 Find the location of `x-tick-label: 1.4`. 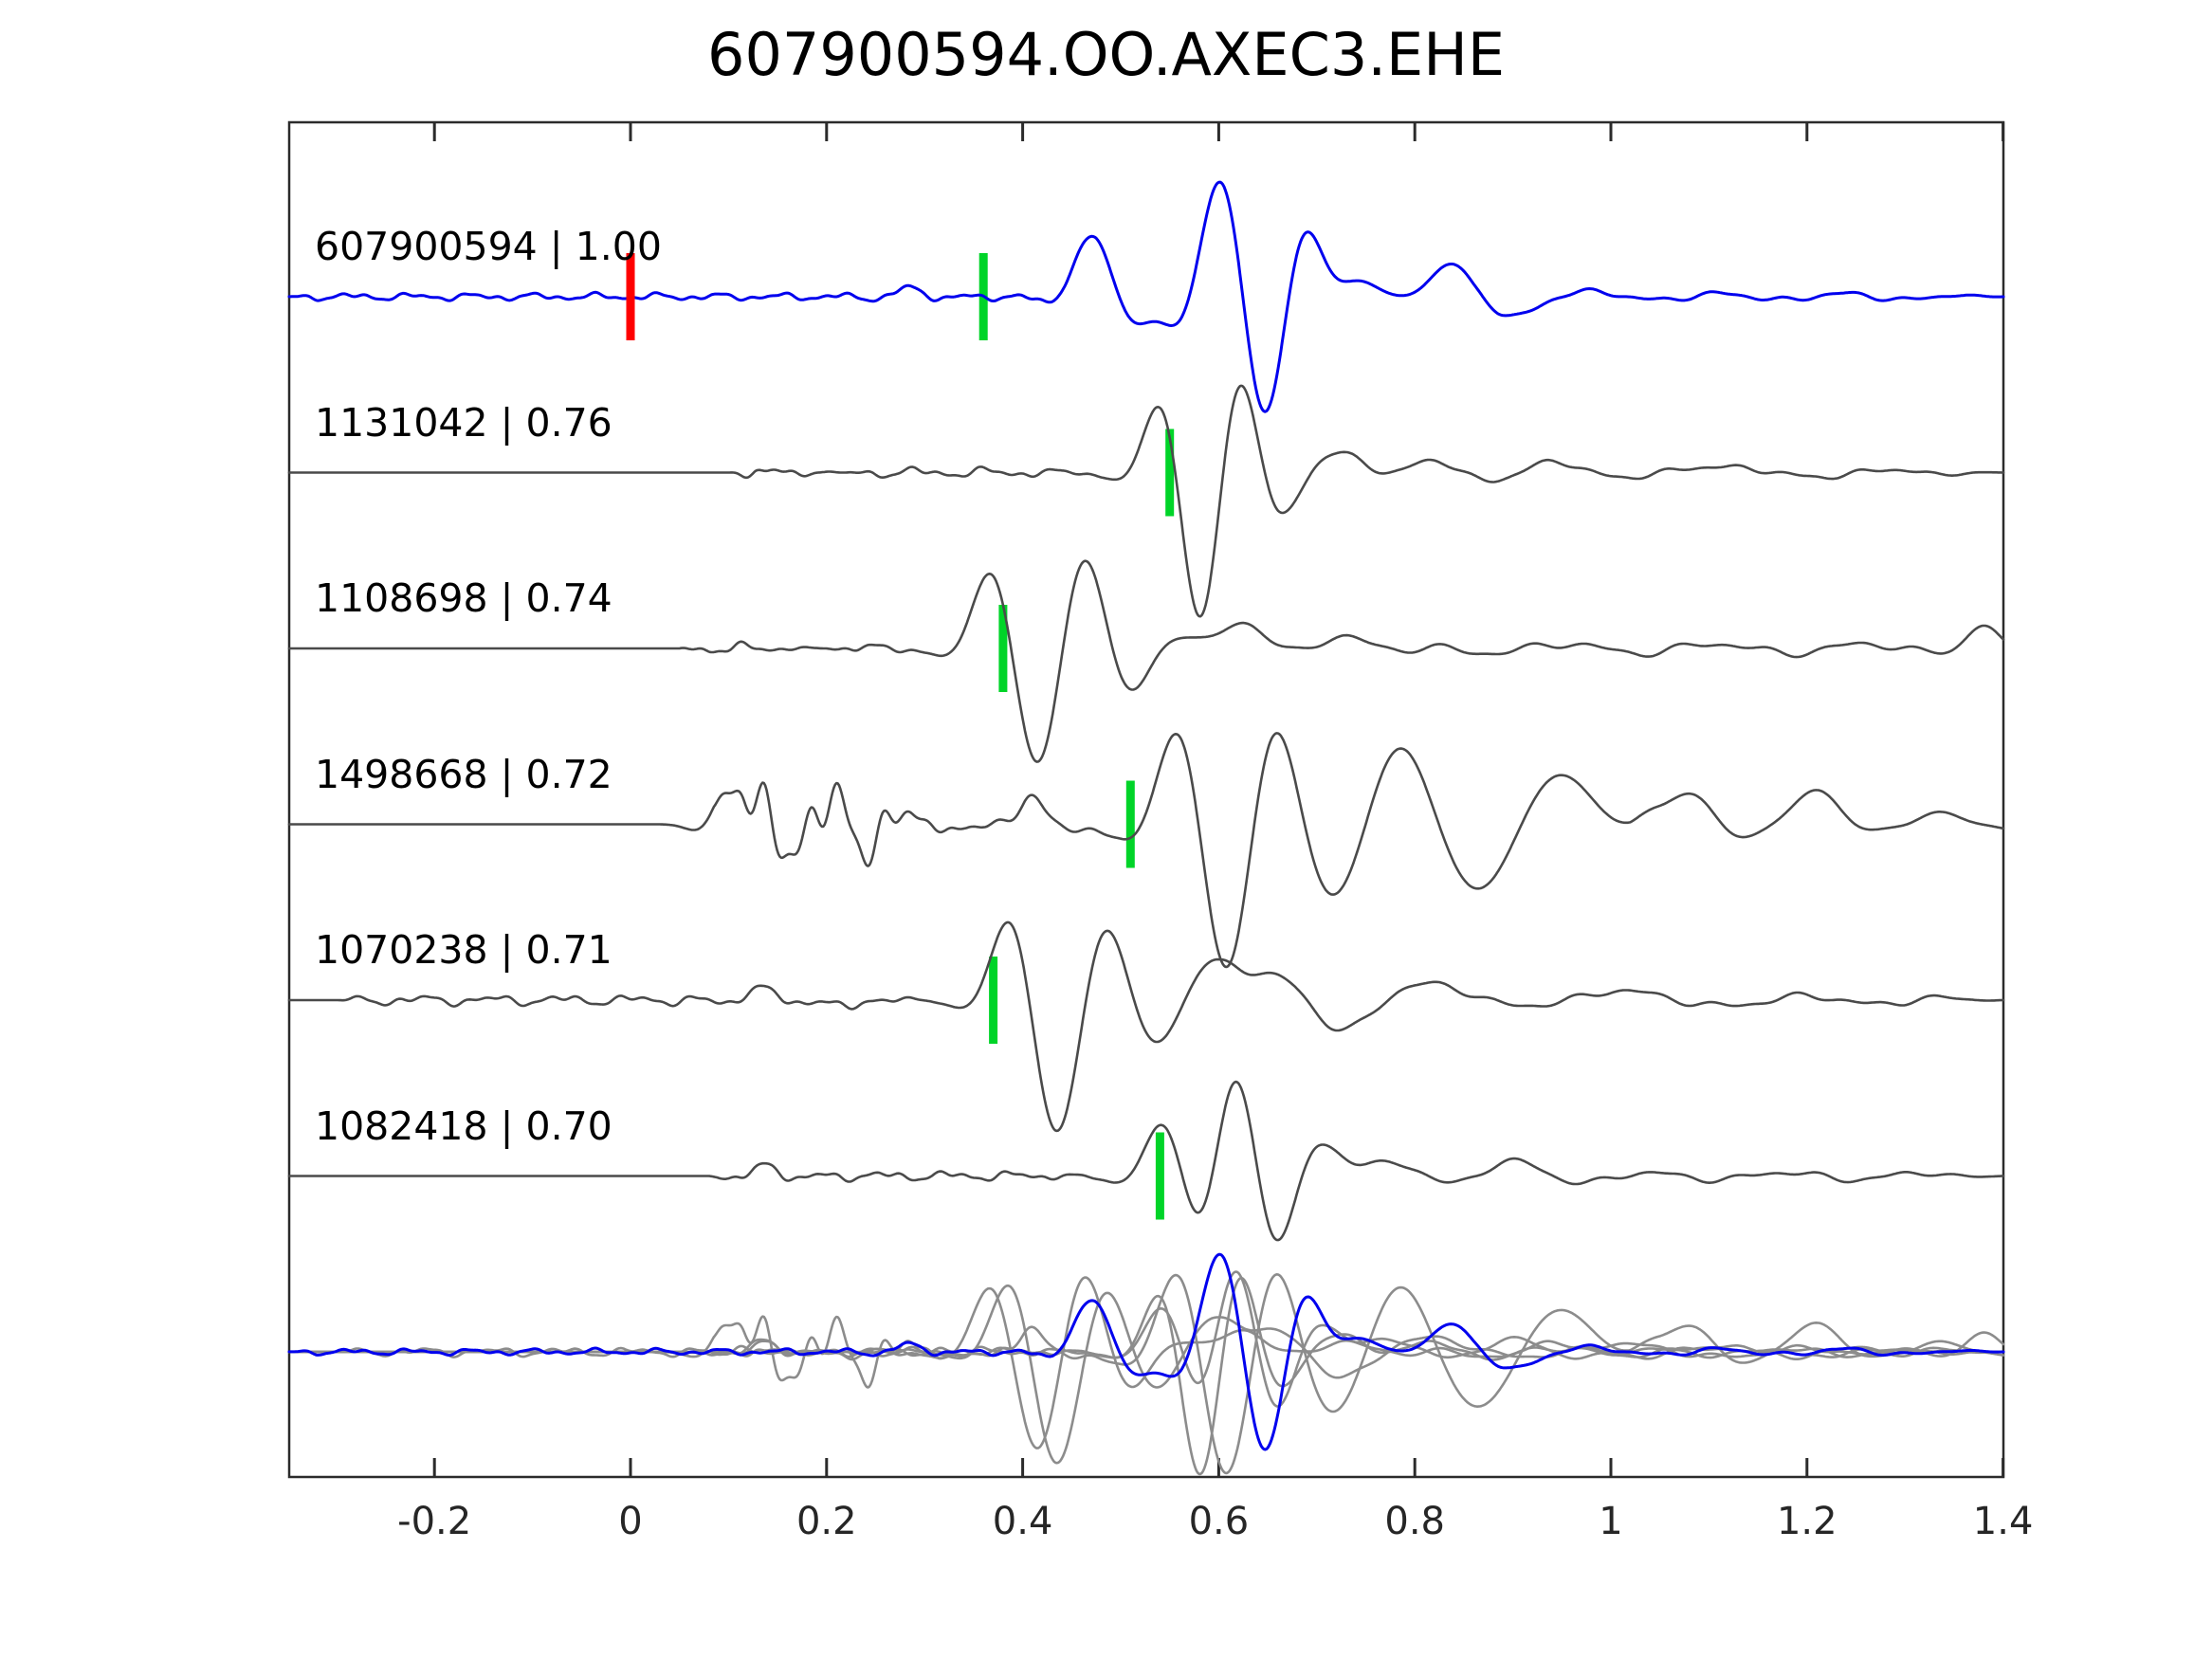

x-tick-label: 1.4 is located at coordinates (2003, 1521).